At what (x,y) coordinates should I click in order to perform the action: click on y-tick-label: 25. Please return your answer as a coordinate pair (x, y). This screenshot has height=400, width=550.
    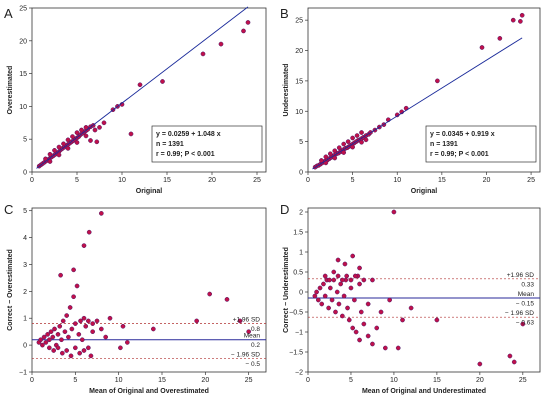
    Looking at the image, I should click on (299, 21).